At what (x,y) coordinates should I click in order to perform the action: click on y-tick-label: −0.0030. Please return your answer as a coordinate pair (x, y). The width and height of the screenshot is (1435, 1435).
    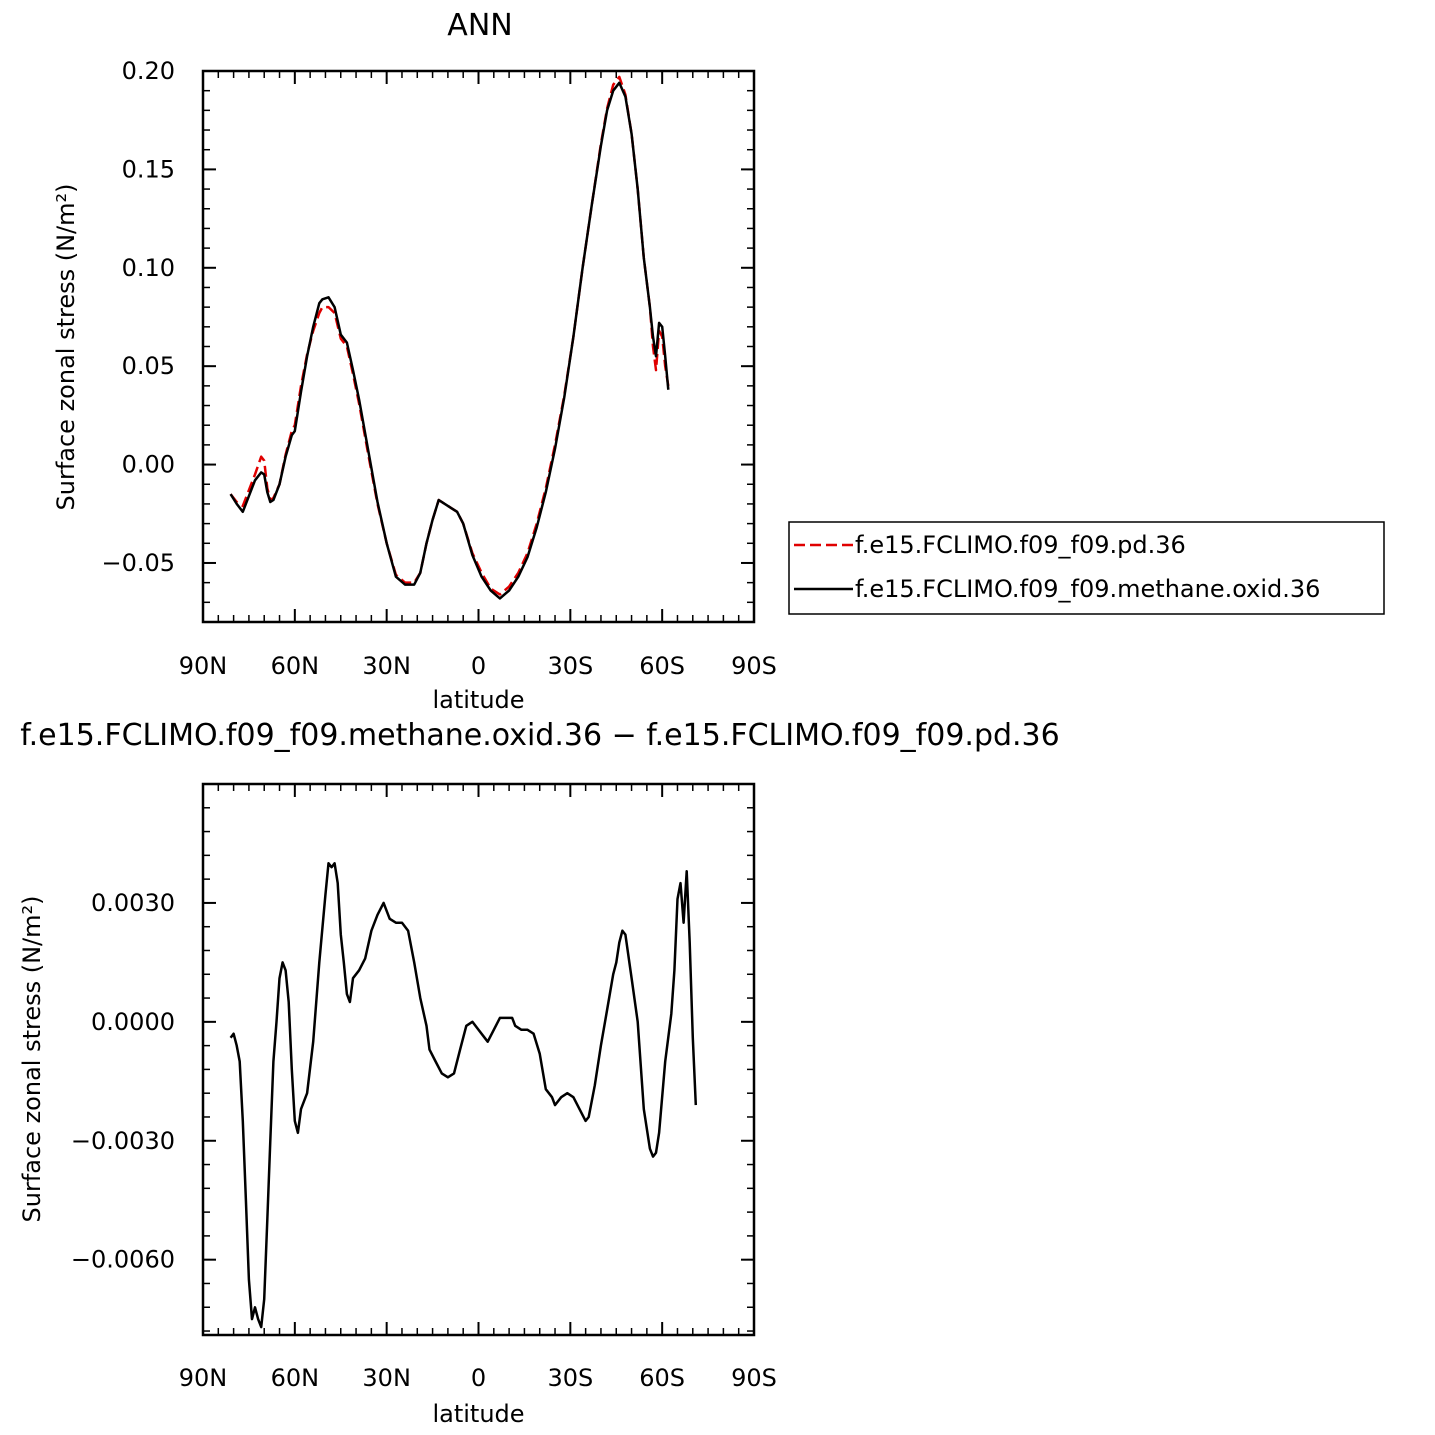
    Looking at the image, I should click on (123, 1141).